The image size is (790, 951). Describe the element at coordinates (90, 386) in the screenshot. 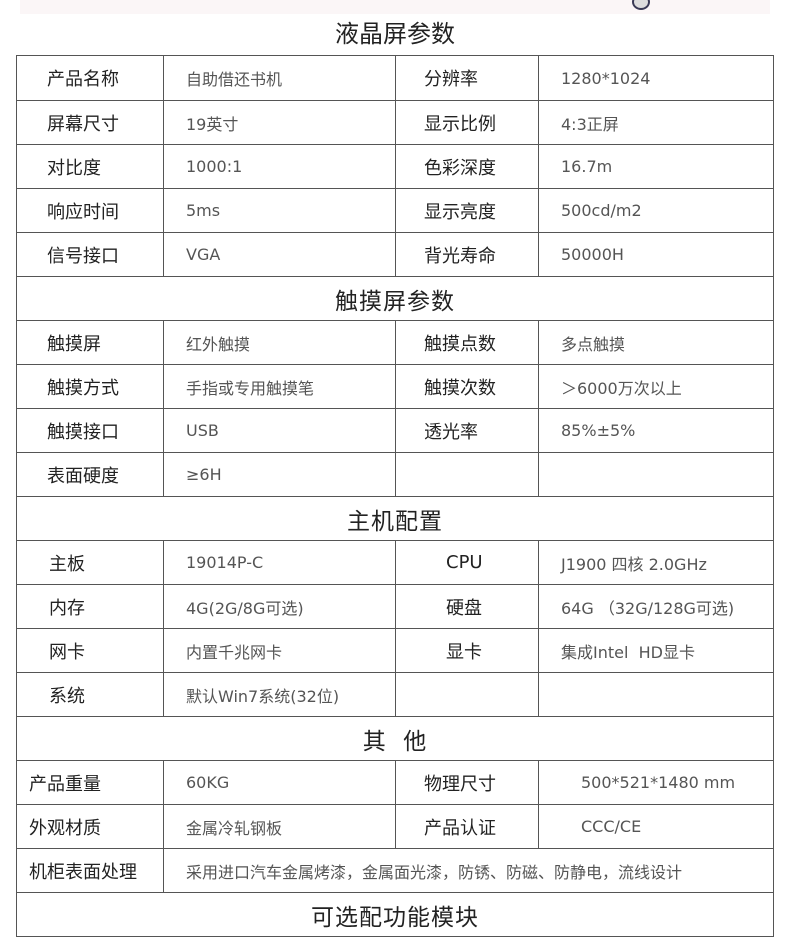

I see `spec-label: 触摸方式` at that location.